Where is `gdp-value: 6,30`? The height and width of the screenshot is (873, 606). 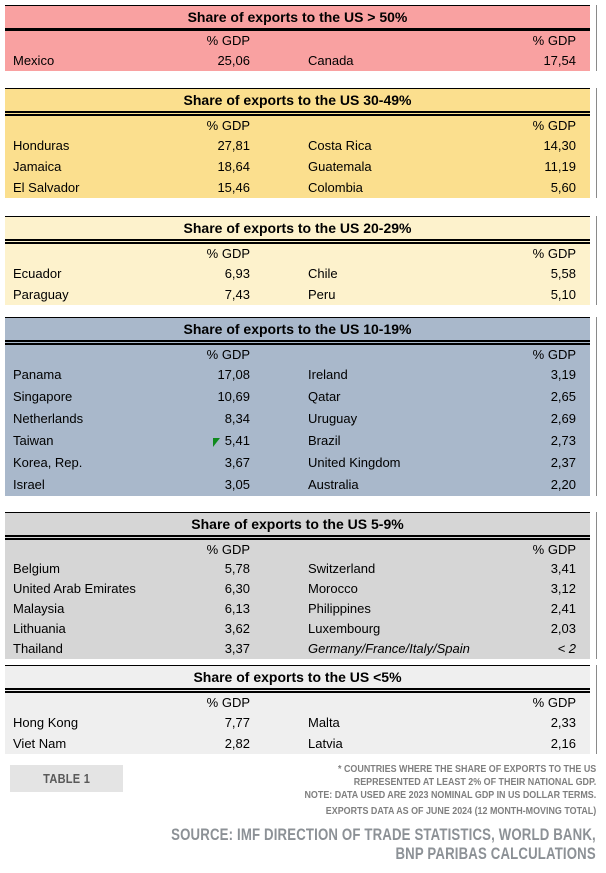 gdp-value: 6,30 is located at coordinates (237, 588).